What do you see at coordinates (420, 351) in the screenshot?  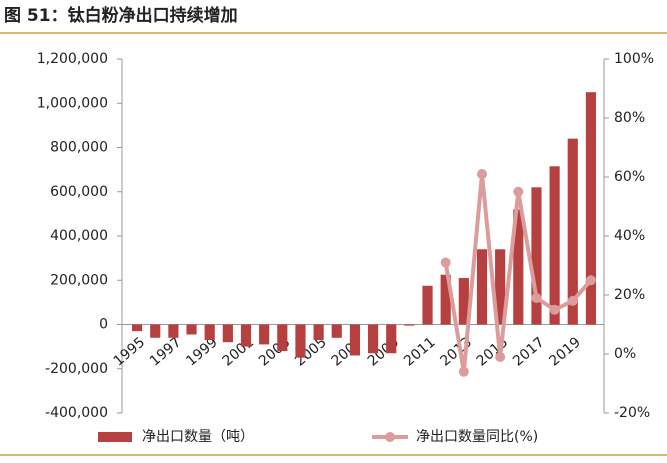 I see `x-tick-label: 2011` at bounding box center [420, 351].